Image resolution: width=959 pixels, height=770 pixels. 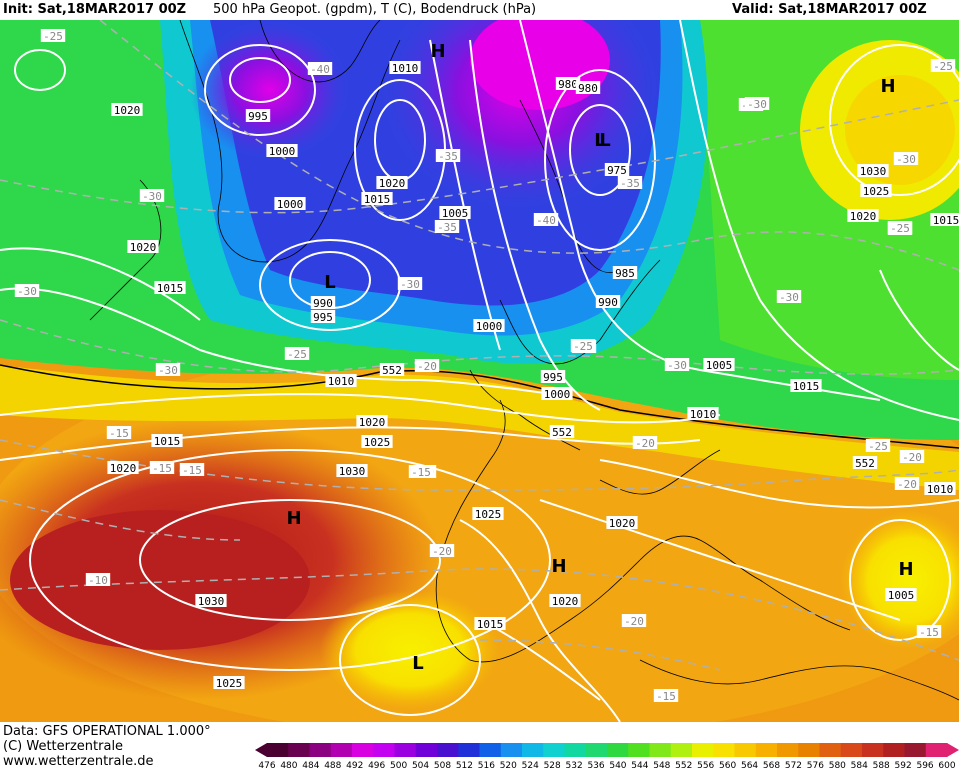 I want to click on colorbar-tick-label: 600, so click(x=946, y=765).